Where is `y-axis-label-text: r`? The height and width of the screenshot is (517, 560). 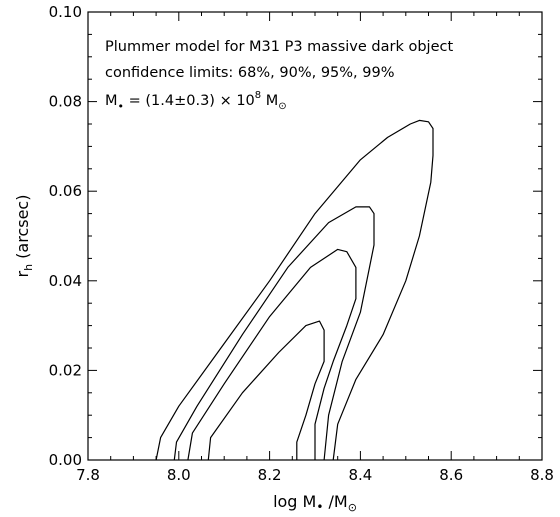 y-axis-label-text: r is located at coordinates (22, 273).